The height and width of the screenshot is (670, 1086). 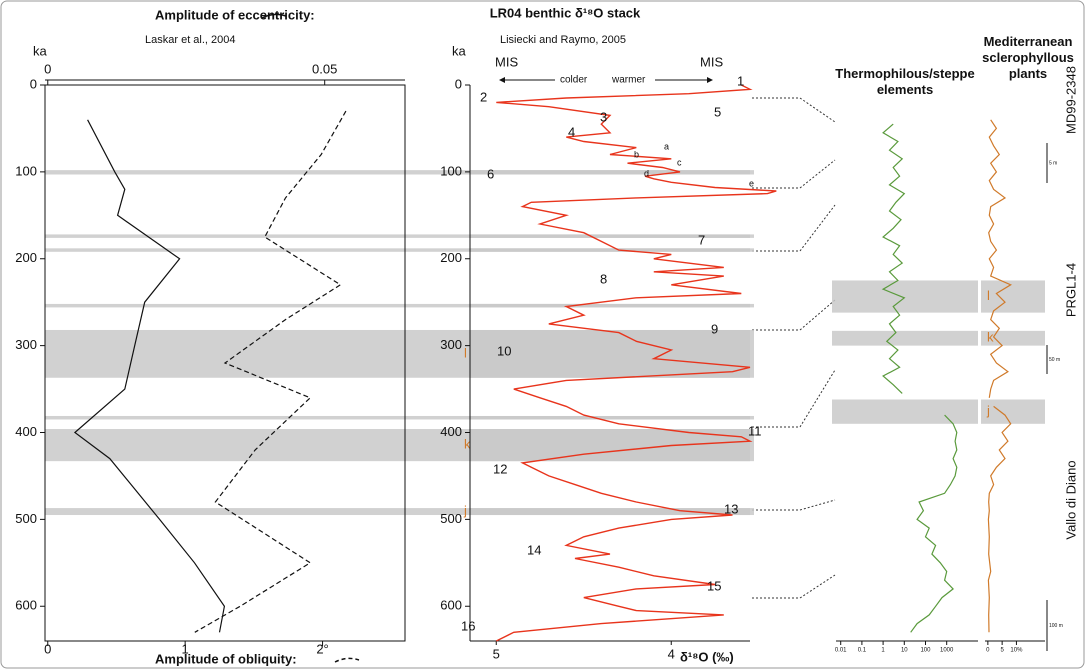 What do you see at coordinates (574, 80) in the screenshot?
I see `direction-label: colder` at bounding box center [574, 80].